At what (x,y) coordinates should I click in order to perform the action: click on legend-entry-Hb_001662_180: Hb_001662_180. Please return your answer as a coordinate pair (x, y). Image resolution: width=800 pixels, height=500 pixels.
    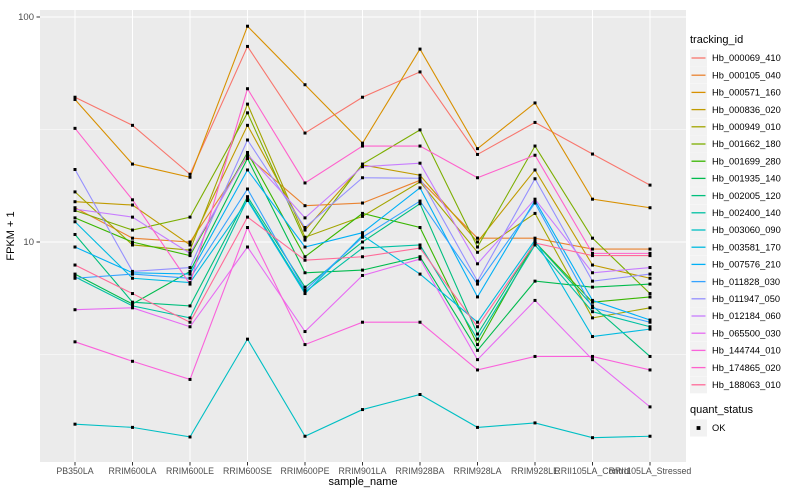
    Looking at the image, I should click on (735, 144).